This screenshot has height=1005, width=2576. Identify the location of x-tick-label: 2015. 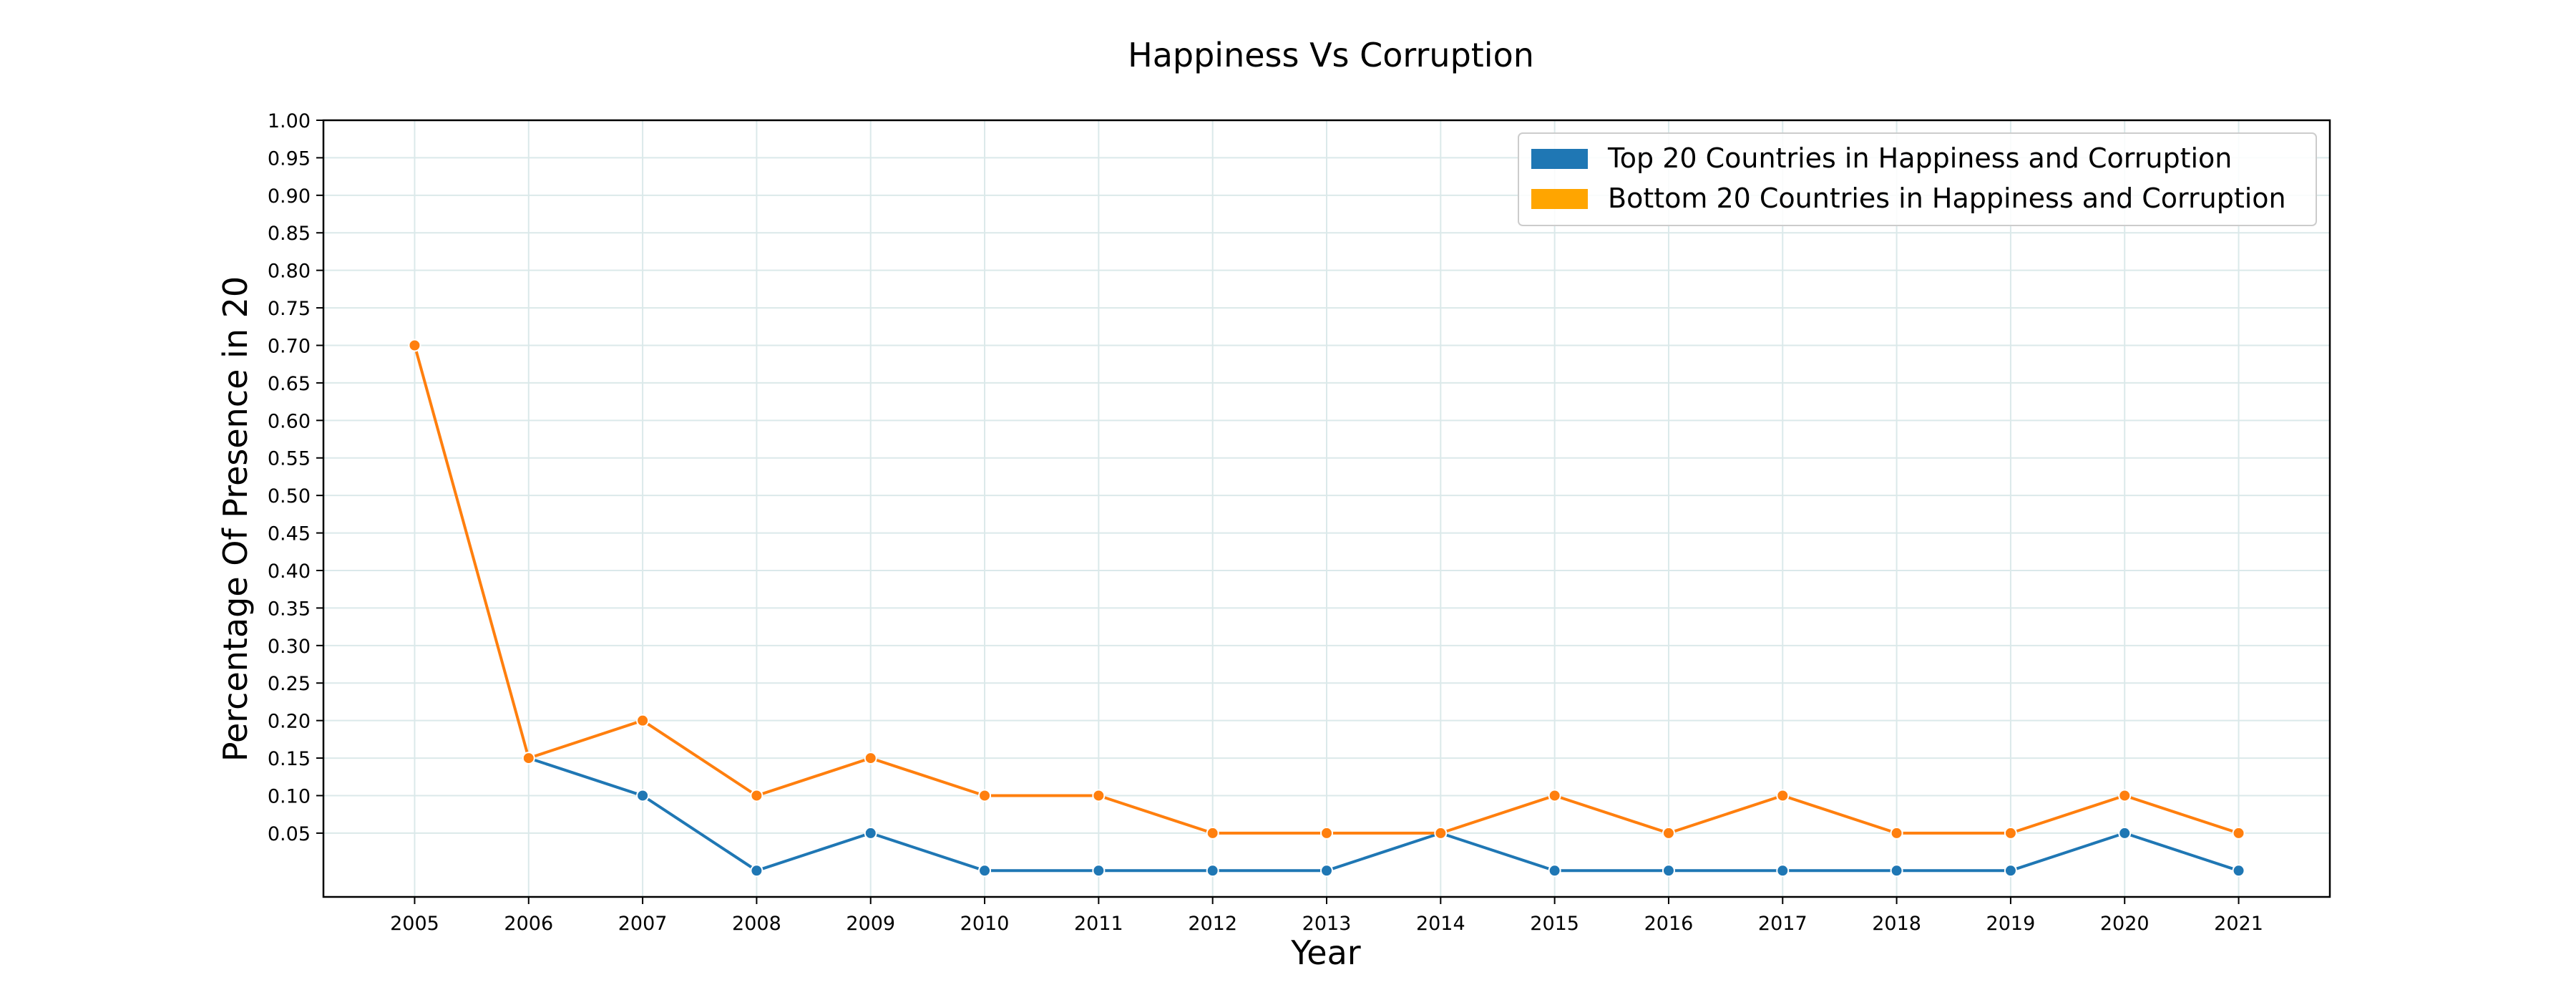
(1554, 924).